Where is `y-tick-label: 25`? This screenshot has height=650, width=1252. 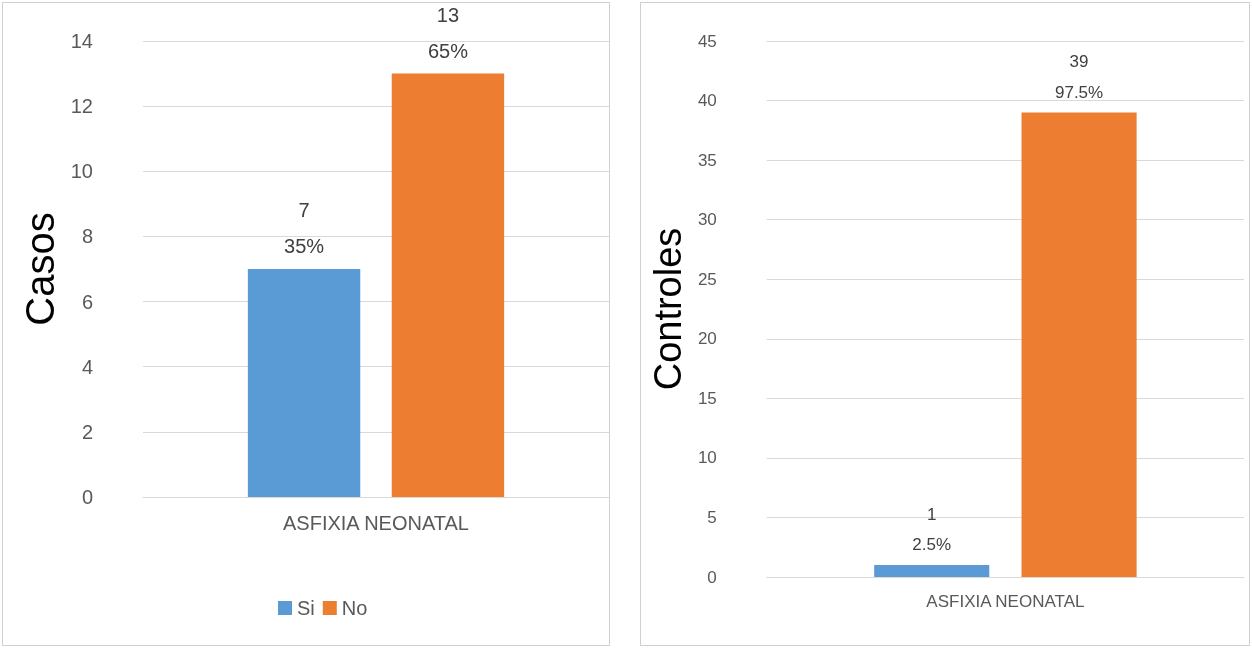
y-tick-label: 25 is located at coordinates (707, 279).